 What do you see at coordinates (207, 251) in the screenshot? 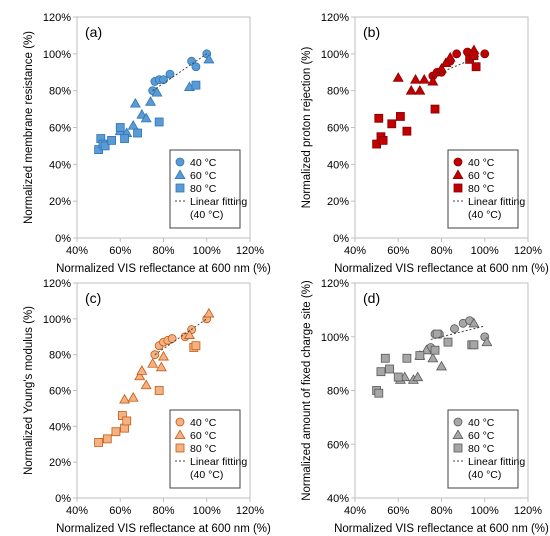
I see `x-tick-label: 100%` at bounding box center [207, 251].